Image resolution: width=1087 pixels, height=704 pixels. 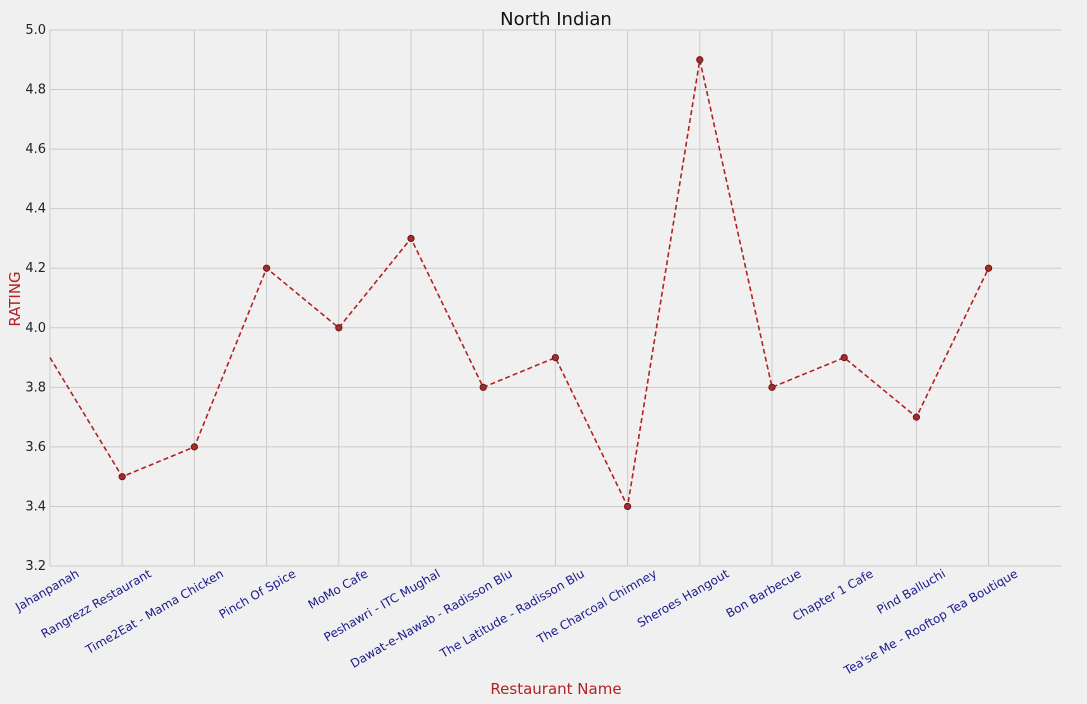 What do you see at coordinates (15, 298) in the screenshot?
I see `y-axis-label: RATING` at bounding box center [15, 298].